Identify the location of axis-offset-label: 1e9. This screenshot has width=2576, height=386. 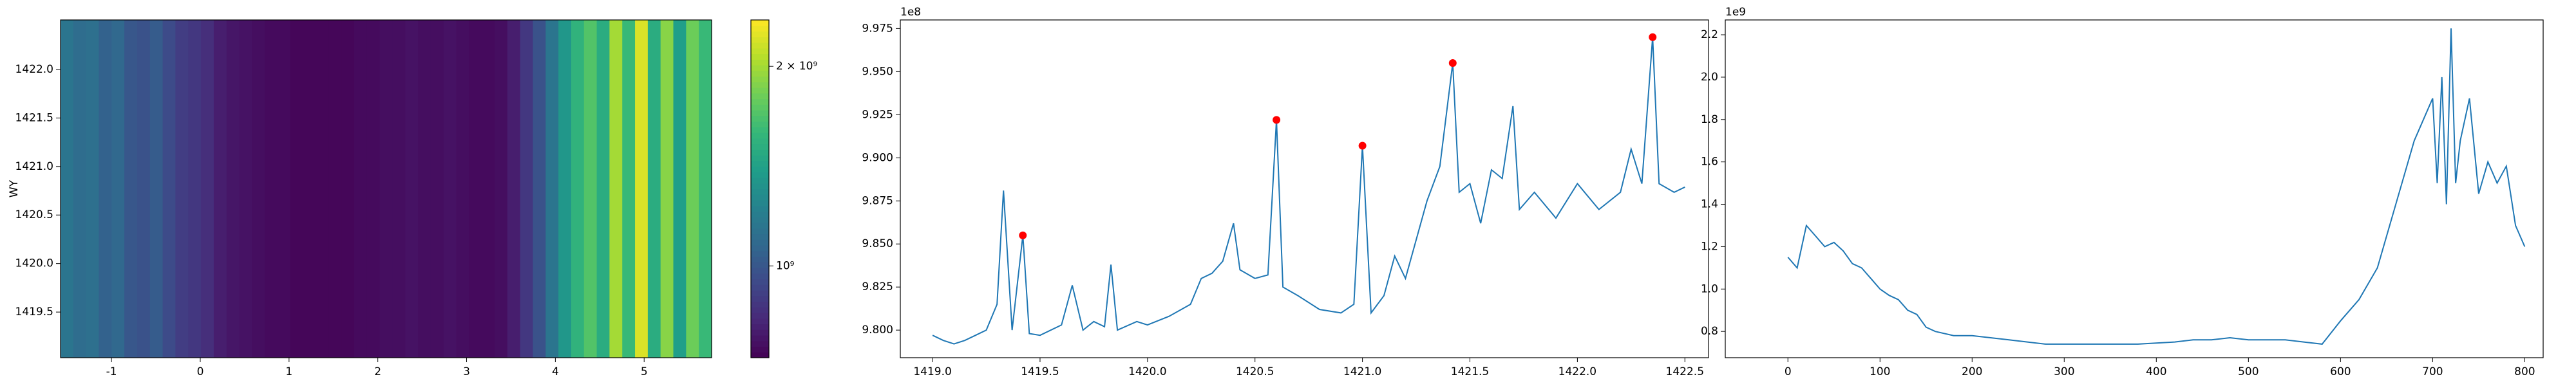
(1735, 12).